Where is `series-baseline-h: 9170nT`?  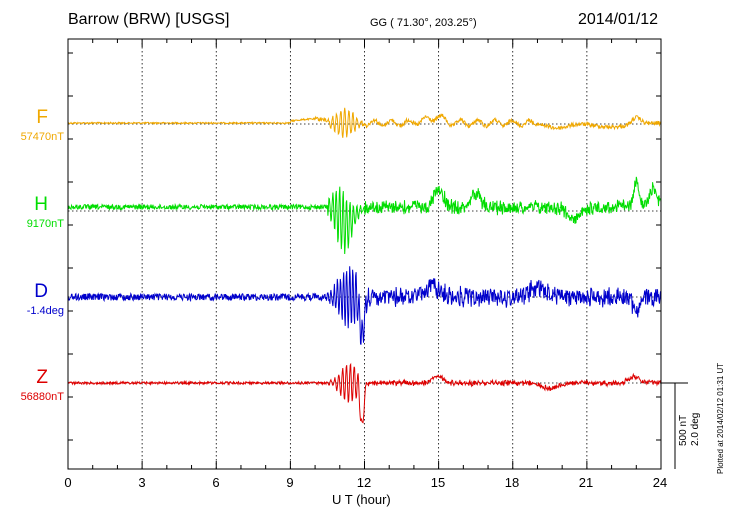 series-baseline-h: 9170nT is located at coordinates (45, 224).